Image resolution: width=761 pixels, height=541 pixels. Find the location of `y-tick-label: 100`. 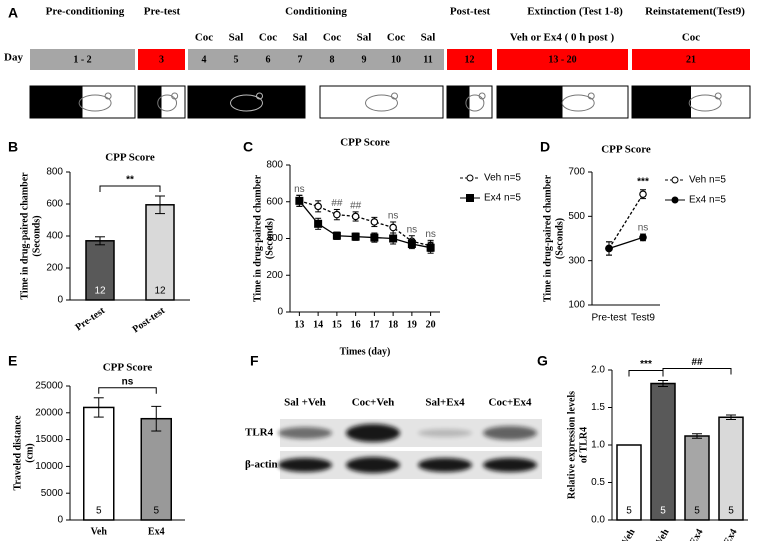

y-tick-label: 100 is located at coordinates (576, 305).